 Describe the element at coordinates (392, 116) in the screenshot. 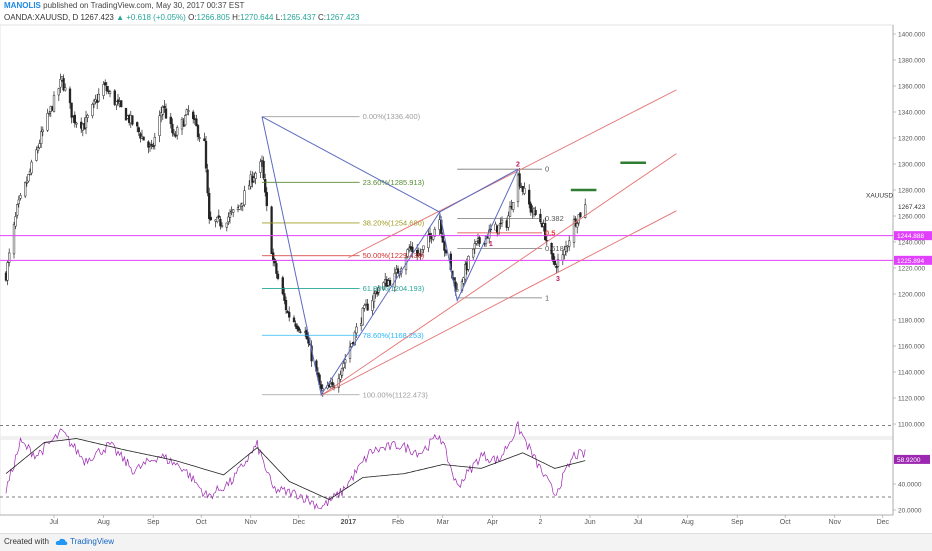

I see `fib-level-label: 0.00%(1336.400)` at that location.